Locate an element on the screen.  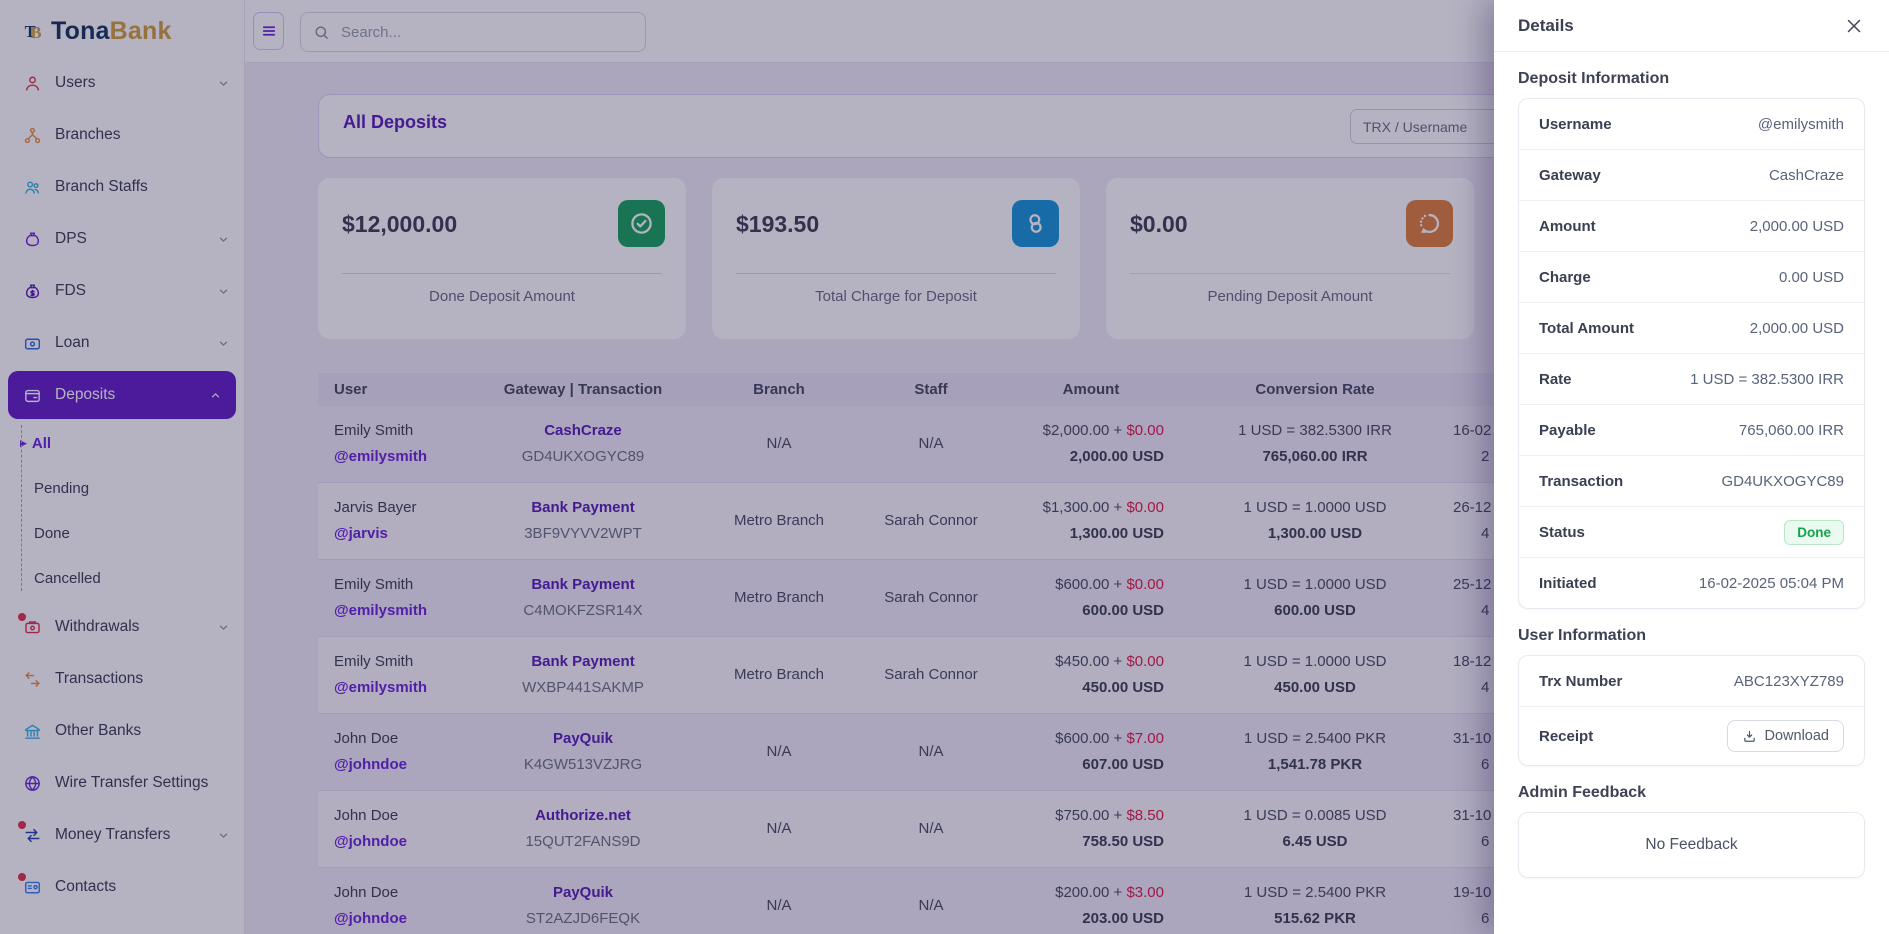
amount-total: 607.00 USD is located at coordinates (1123, 764).